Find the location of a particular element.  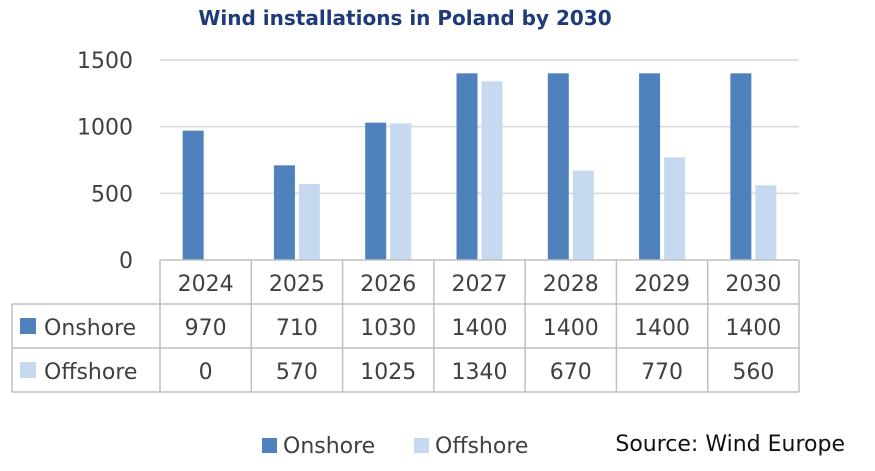

legend-label: Onshore is located at coordinates (329, 446).